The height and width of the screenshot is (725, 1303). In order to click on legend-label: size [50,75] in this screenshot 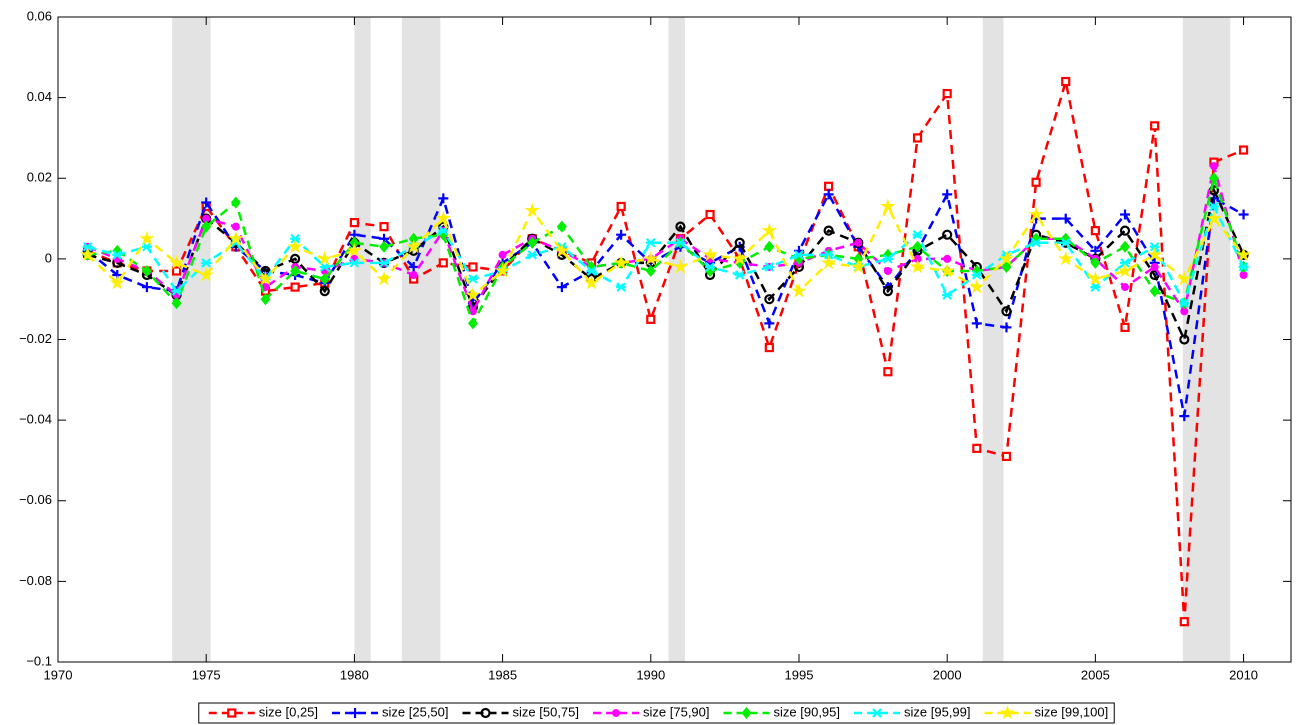, I will do `click(546, 711)`.